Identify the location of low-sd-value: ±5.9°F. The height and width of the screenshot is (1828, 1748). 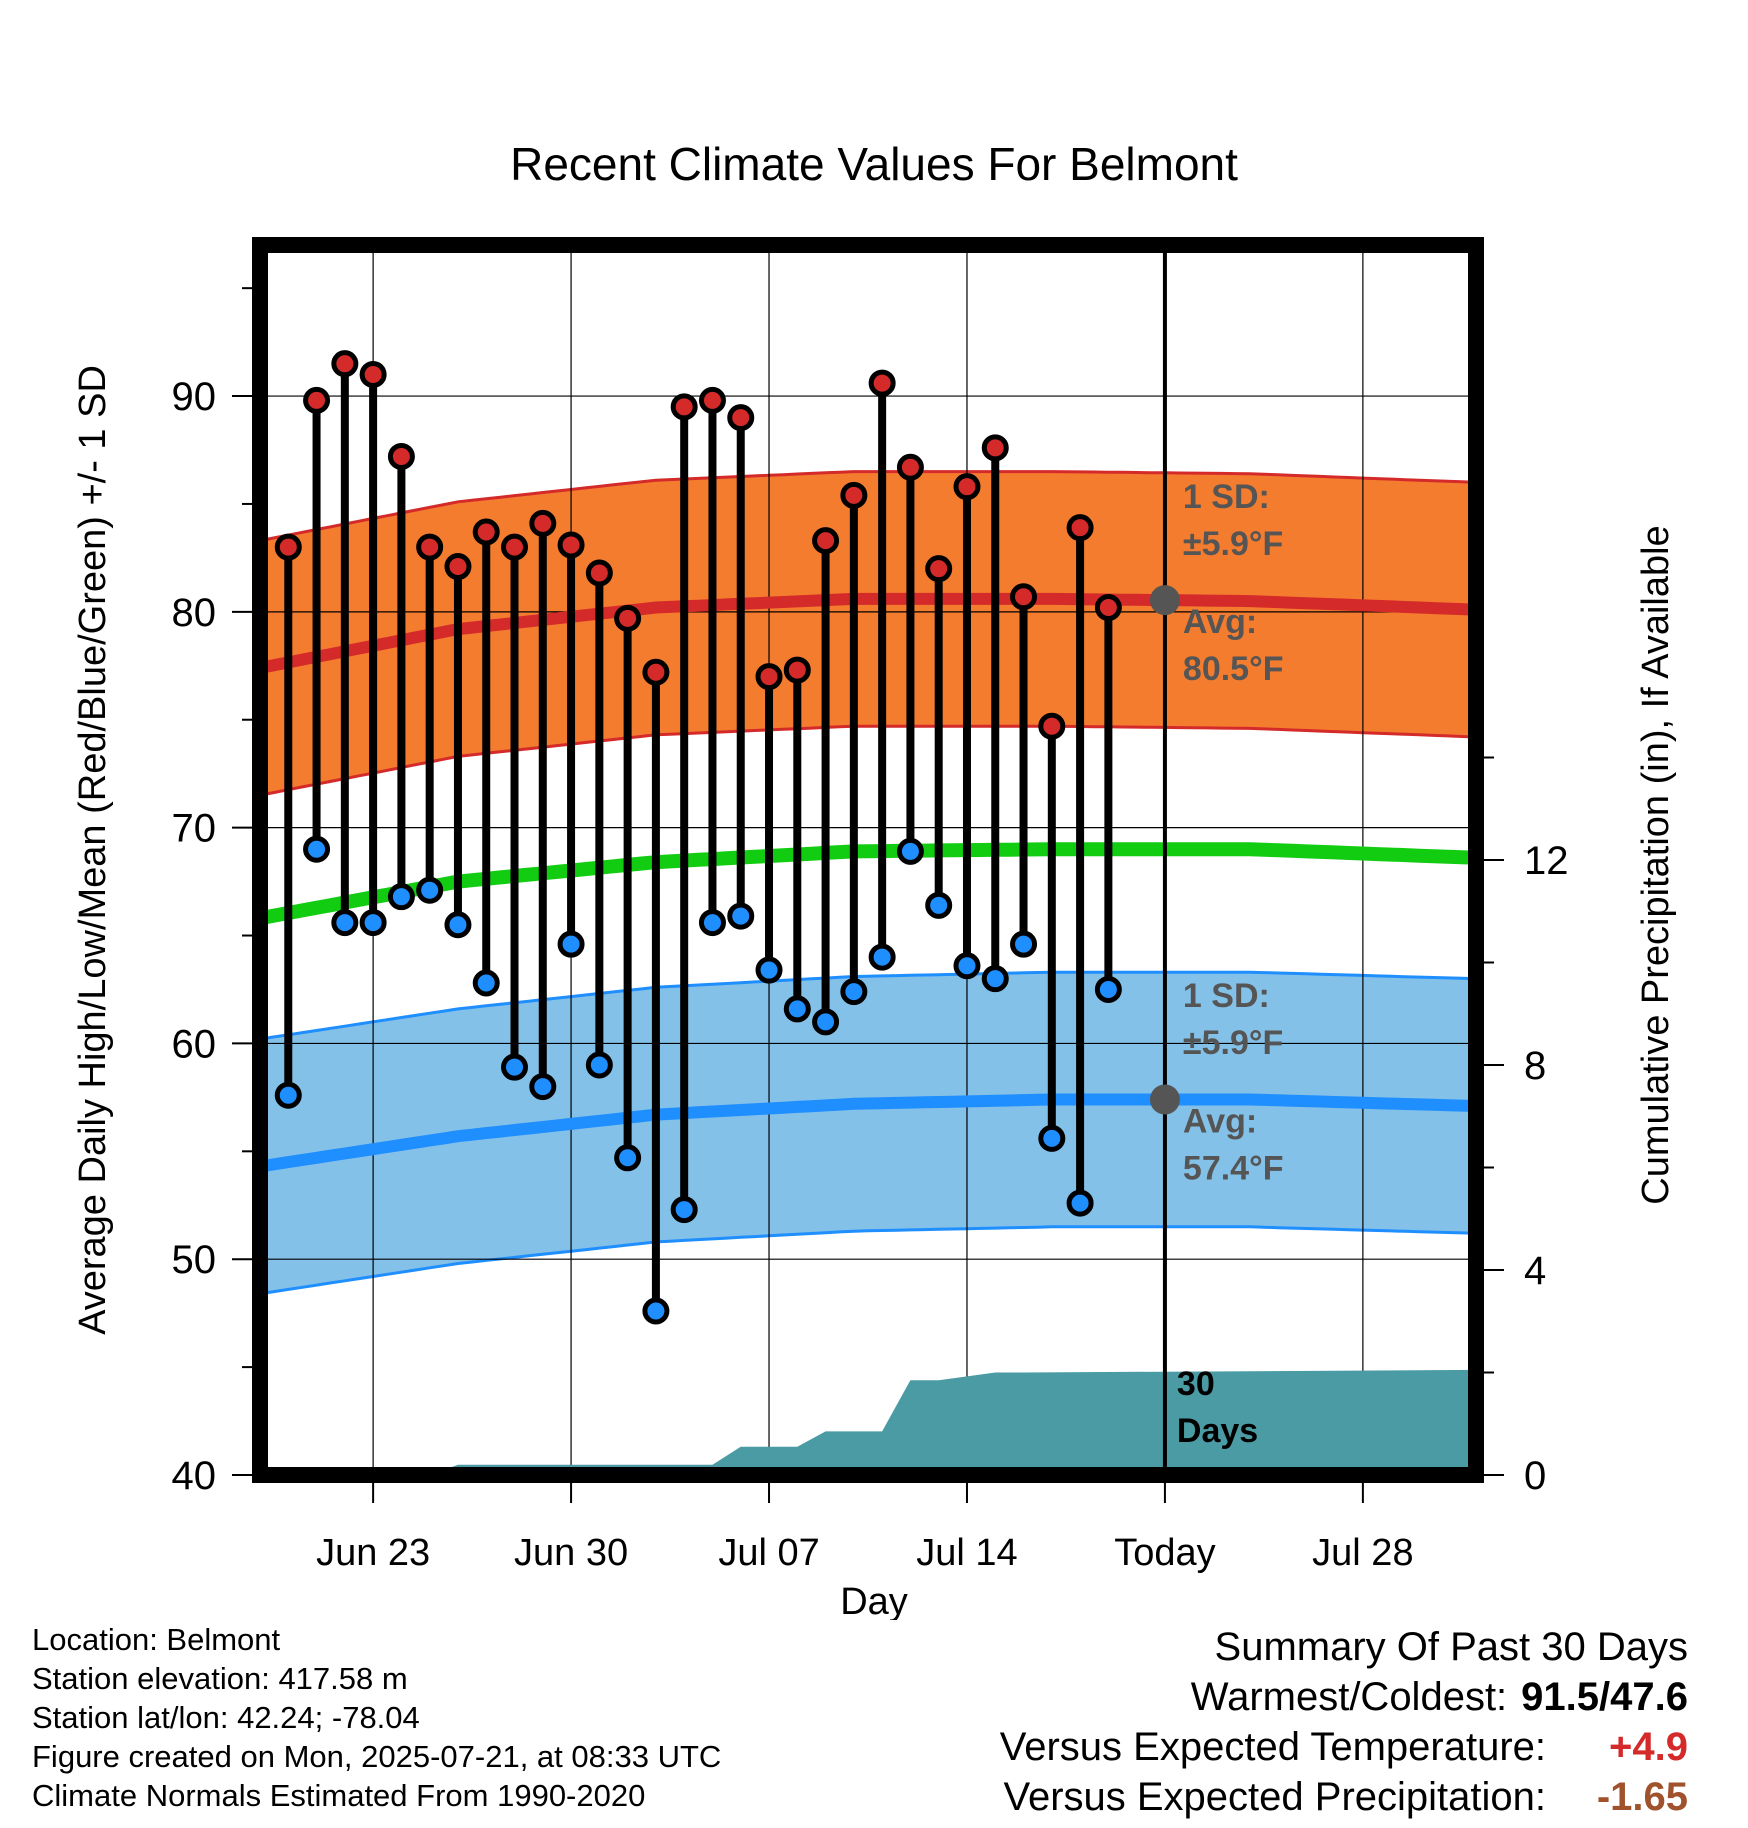
(1233, 1043).